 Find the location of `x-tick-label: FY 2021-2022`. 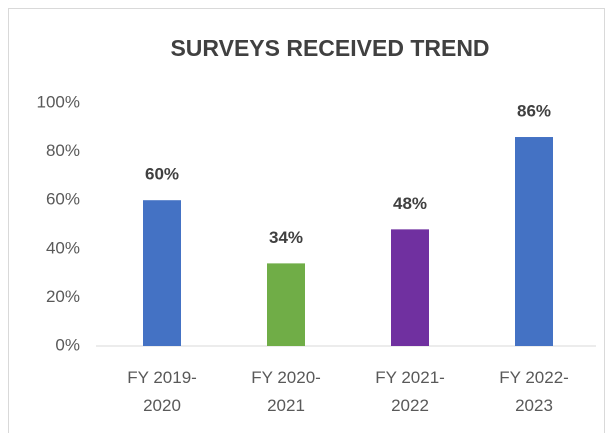

x-tick-label: FY 2021-2022 is located at coordinates (410, 391).